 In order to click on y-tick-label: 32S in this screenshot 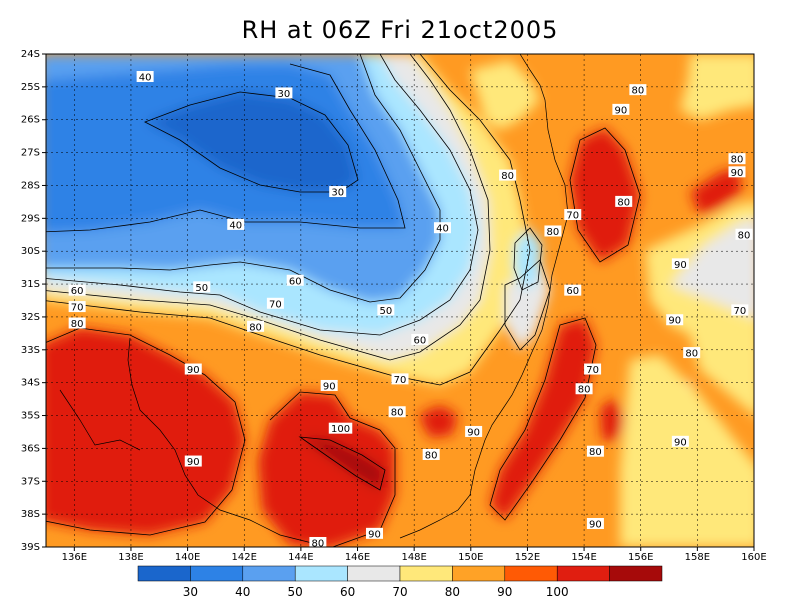, I will do `click(30, 317)`.